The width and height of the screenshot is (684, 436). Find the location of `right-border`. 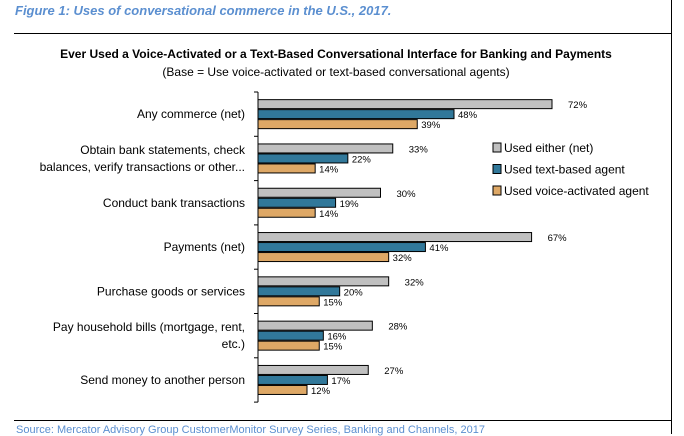

right-border is located at coordinates (671, 217).